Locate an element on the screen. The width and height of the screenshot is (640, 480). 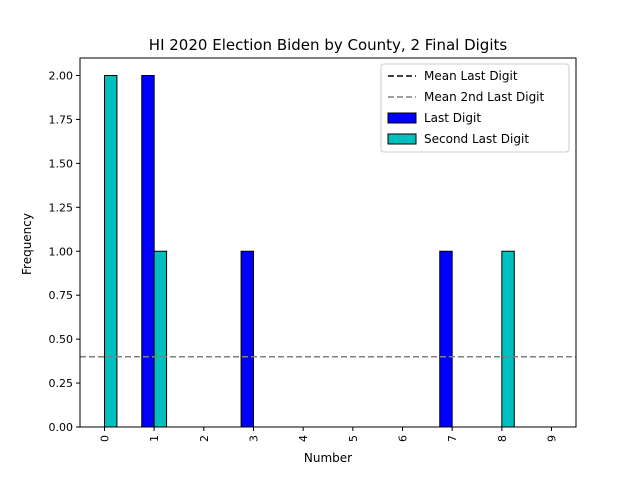
y-tick-label: 2.00 is located at coordinates (61, 76).